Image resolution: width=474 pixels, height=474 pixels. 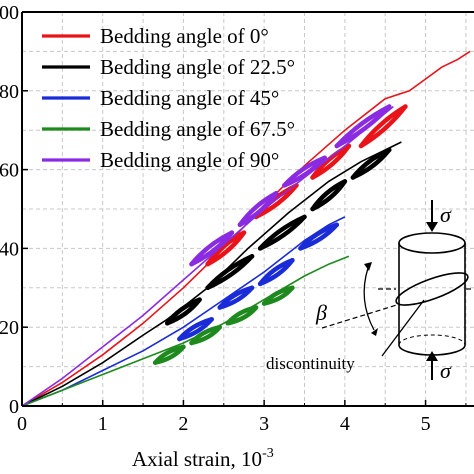 What do you see at coordinates (169, 354) in the screenshot?
I see `series-3-cycle-0-unload` at bounding box center [169, 354].